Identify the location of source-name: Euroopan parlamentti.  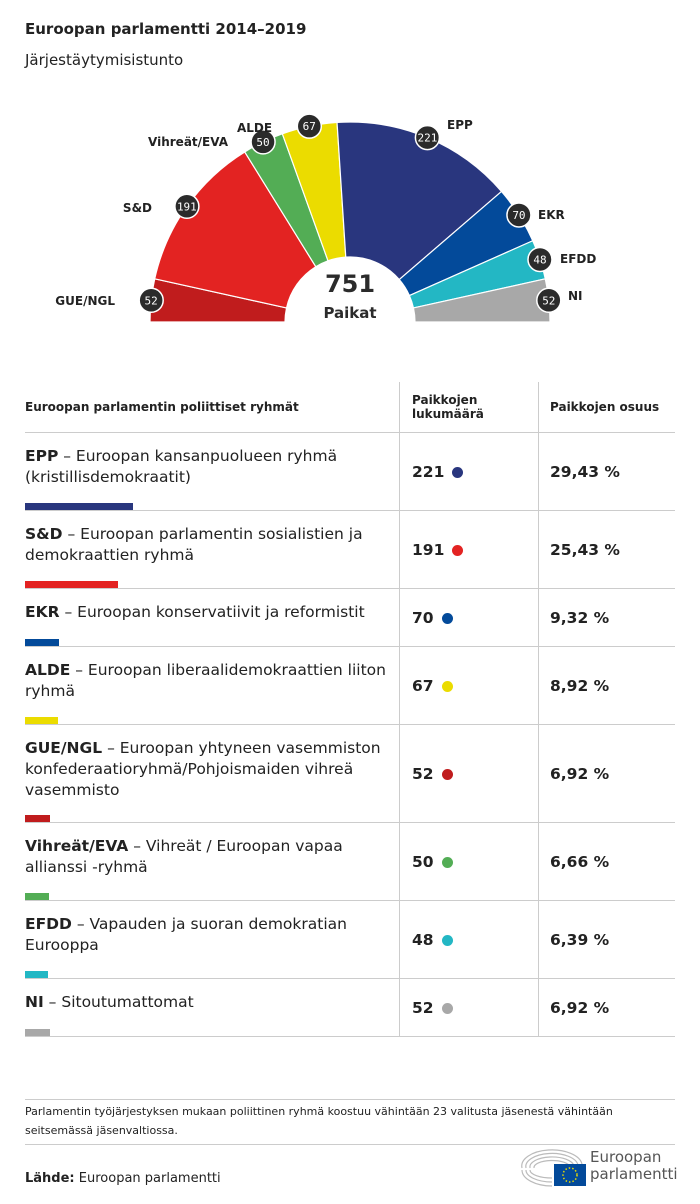
(147, 1178).